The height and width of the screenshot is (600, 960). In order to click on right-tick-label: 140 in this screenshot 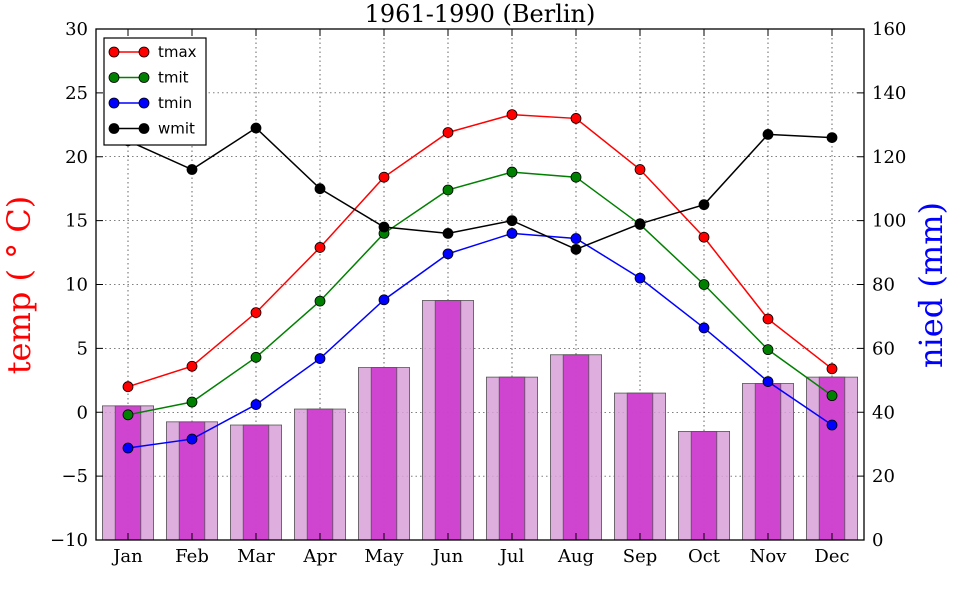, I will do `click(889, 93)`.